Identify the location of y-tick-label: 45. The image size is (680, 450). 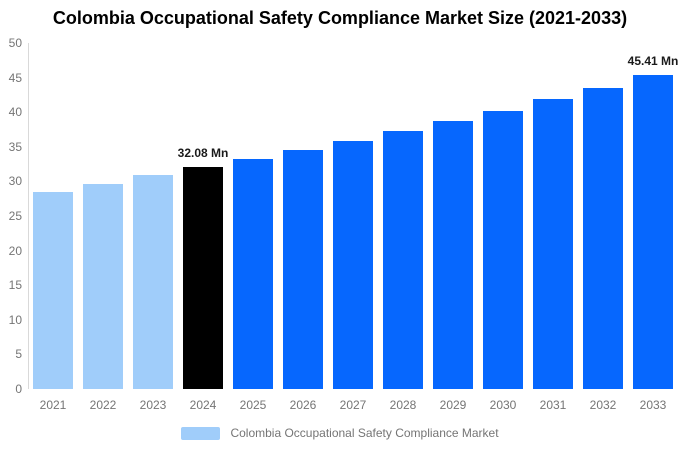
(15, 77).